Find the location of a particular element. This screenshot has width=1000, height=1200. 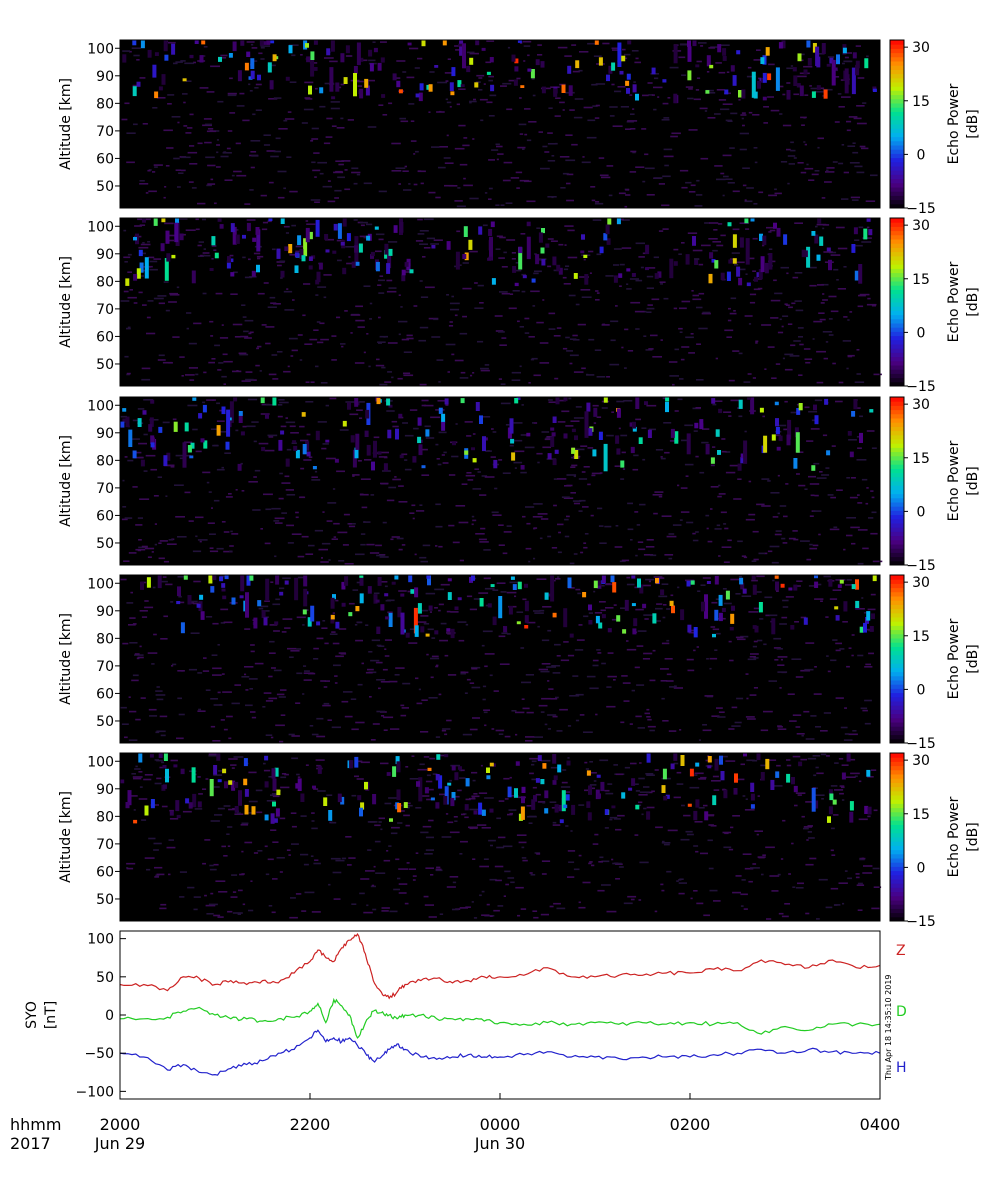

colorbar-frame is located at coordinates (897, 481).